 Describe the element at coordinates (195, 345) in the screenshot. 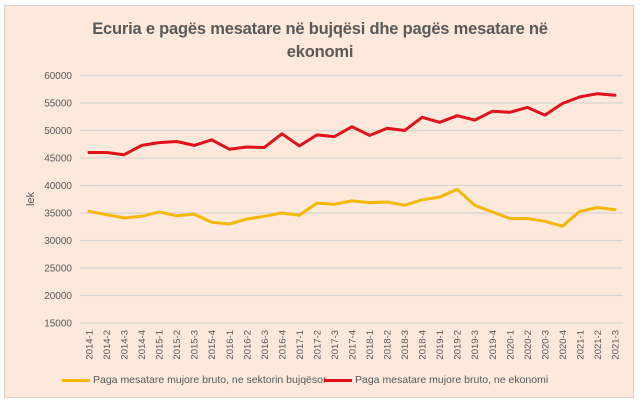

I see `x-tick-label: 2015-3` at that location.